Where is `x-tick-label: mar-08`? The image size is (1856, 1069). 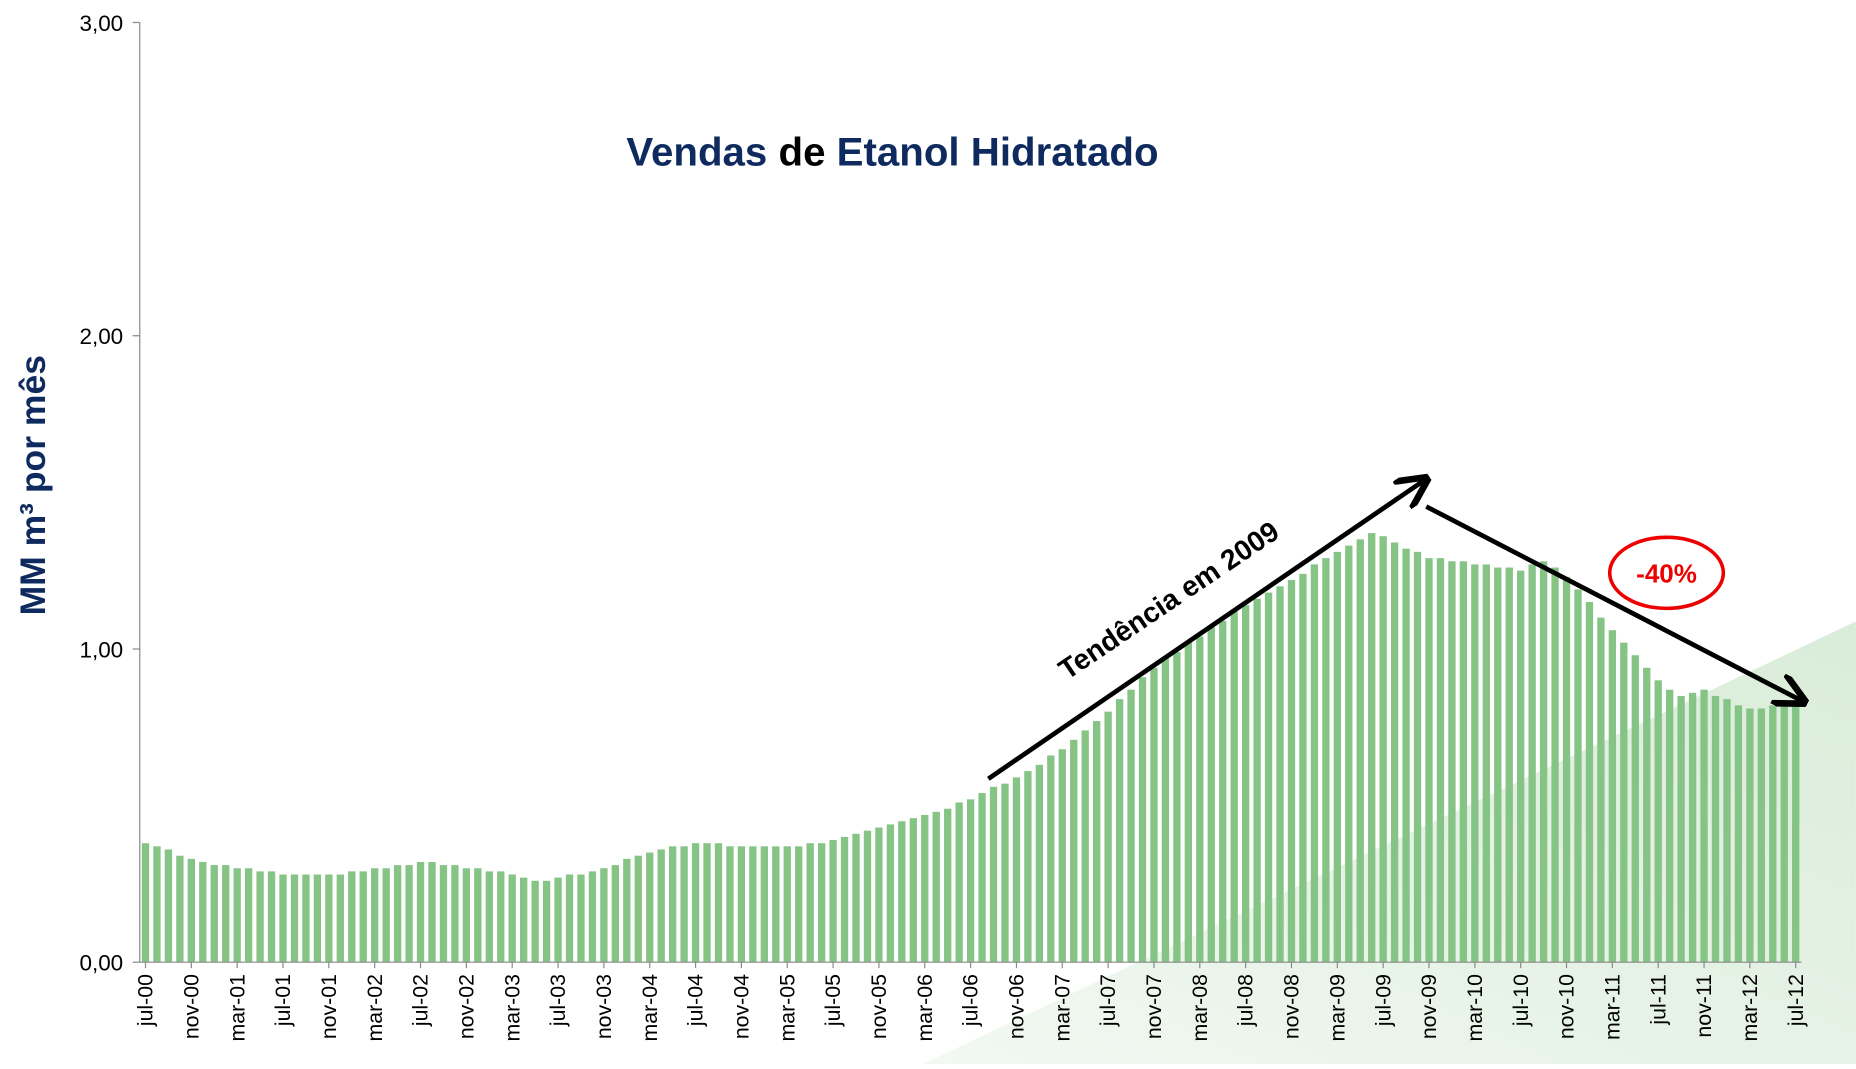 x-tick-label: mar-08 is located at coordinates (1200, 1007).